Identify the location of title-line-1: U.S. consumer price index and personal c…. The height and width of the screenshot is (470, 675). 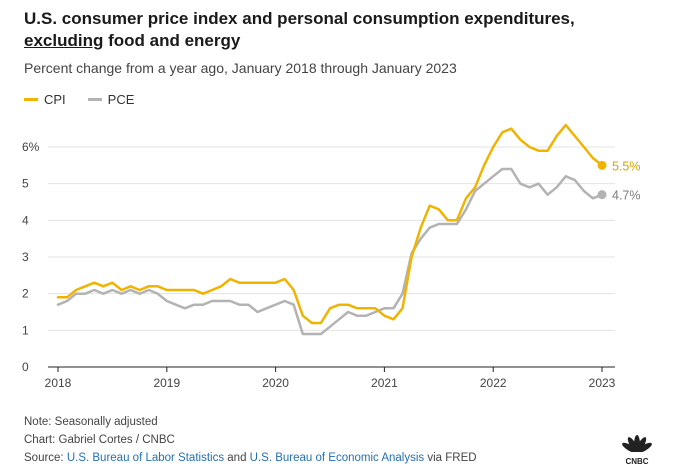
(299, 18).